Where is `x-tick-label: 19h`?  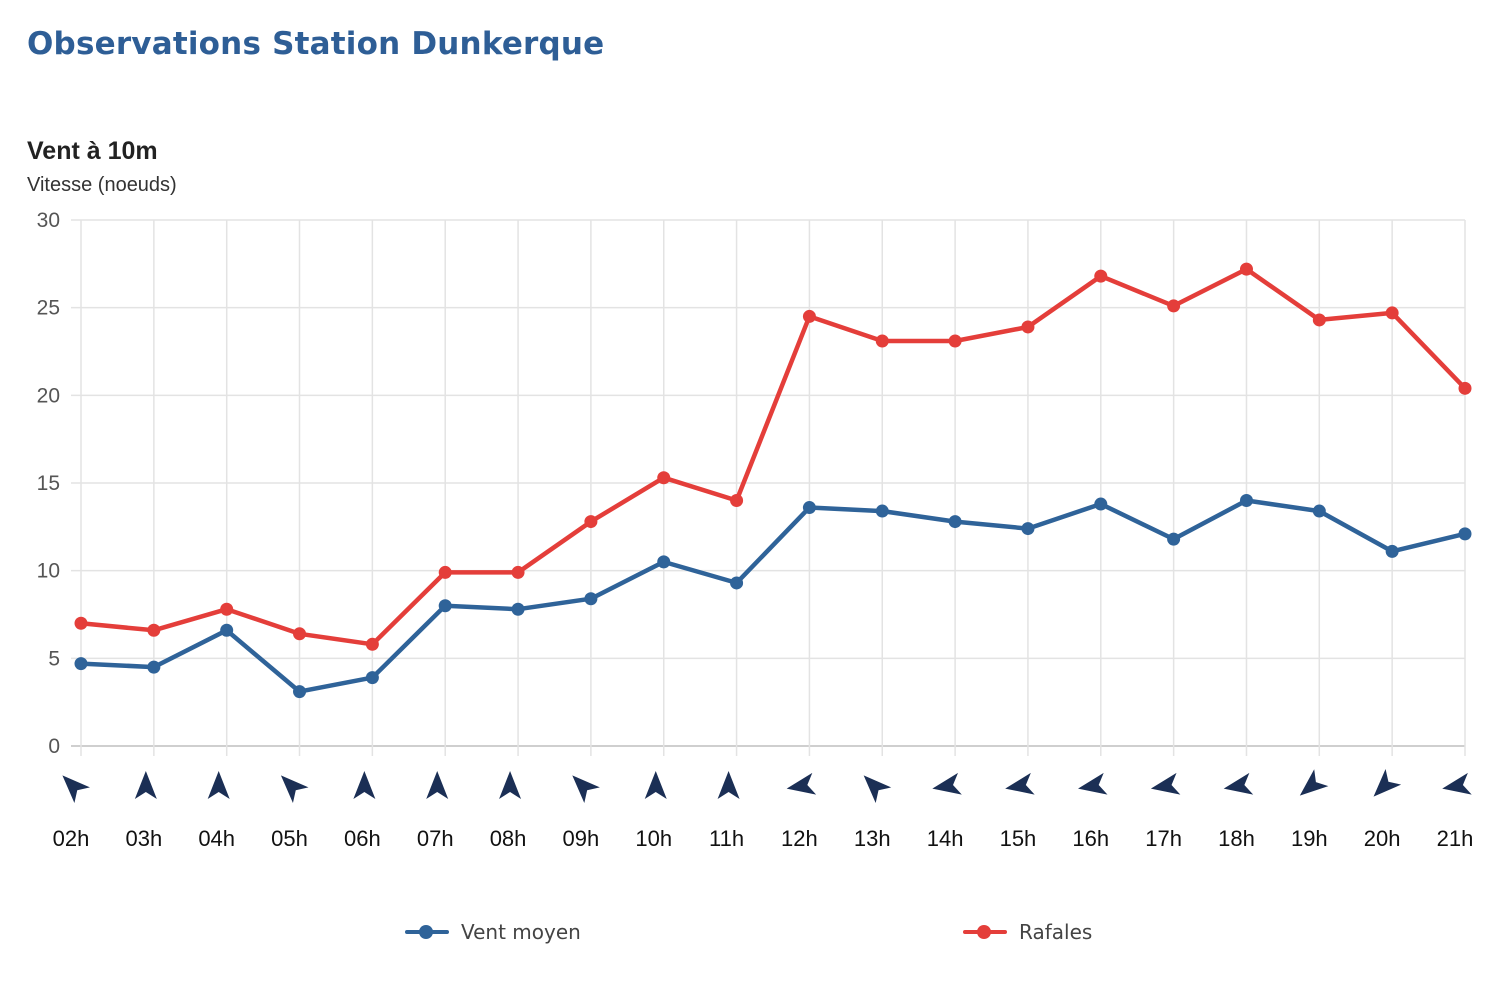 x-tick-label: 19h is located at coordinates (1309, 838).